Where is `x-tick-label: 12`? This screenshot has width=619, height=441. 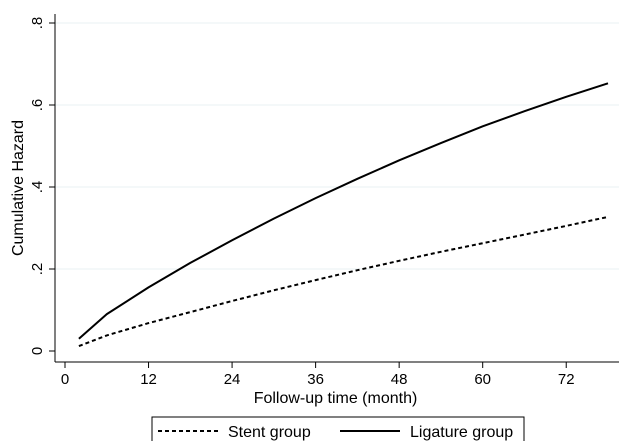
x-tick-label: 12 is located at coordinates (148, 379).